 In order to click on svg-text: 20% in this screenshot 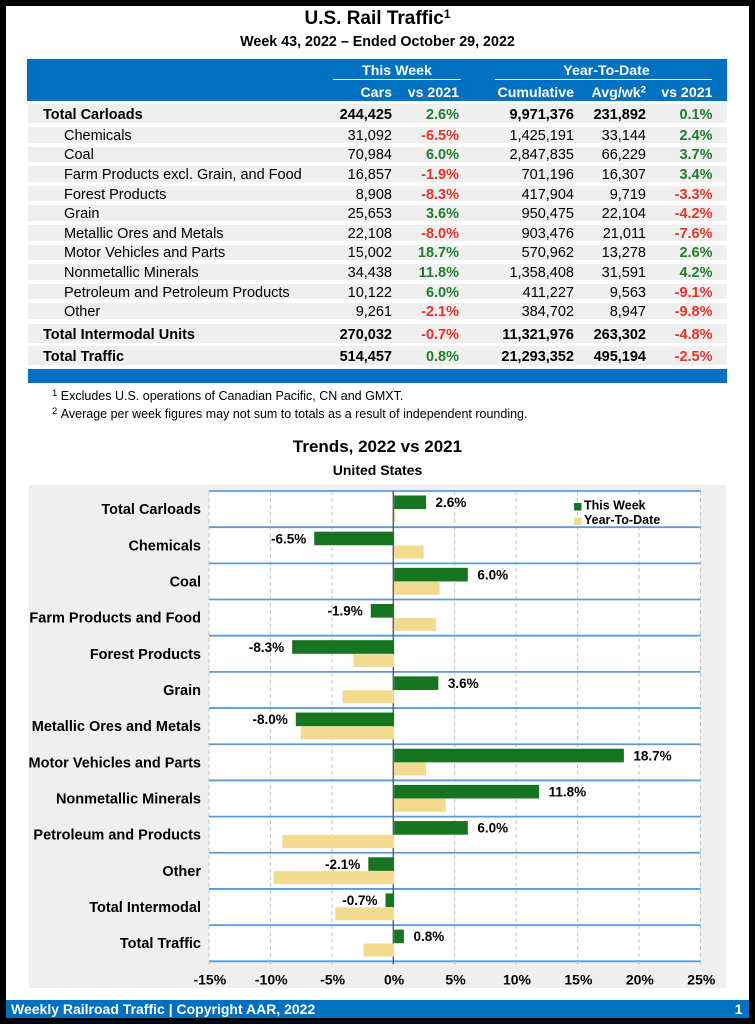, I will do `click(640, 979)`.